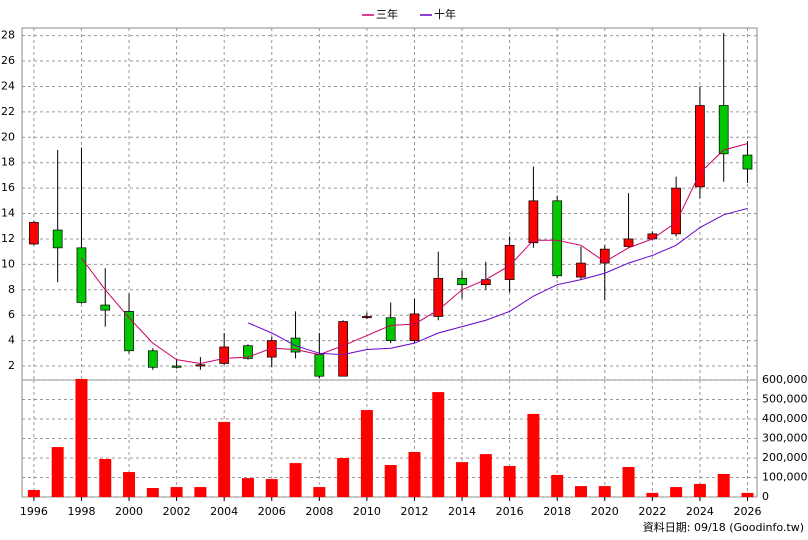 Image resolution: width=808 pixels, height=540 pixels. I want to click on y-tick-label: 28, so click(8, 35).